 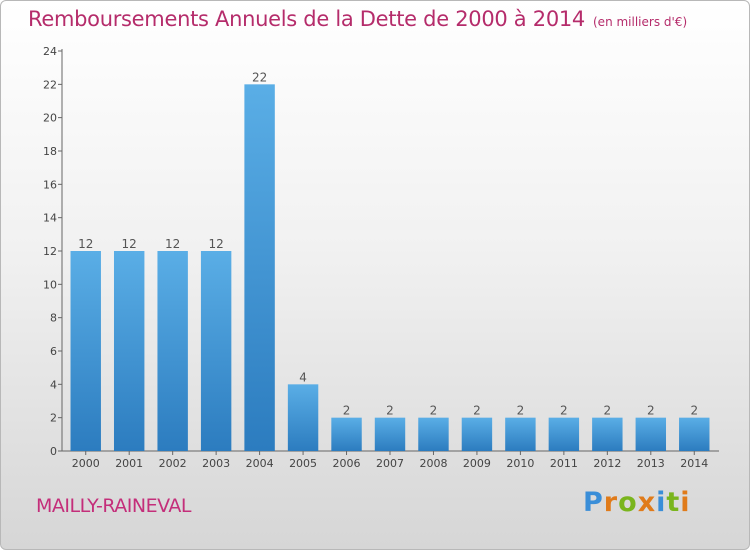 What do you see at coordinates (303, 463) in the screenshot?
I see `x-tick-label: 2005` at bounding box center [303, 463].